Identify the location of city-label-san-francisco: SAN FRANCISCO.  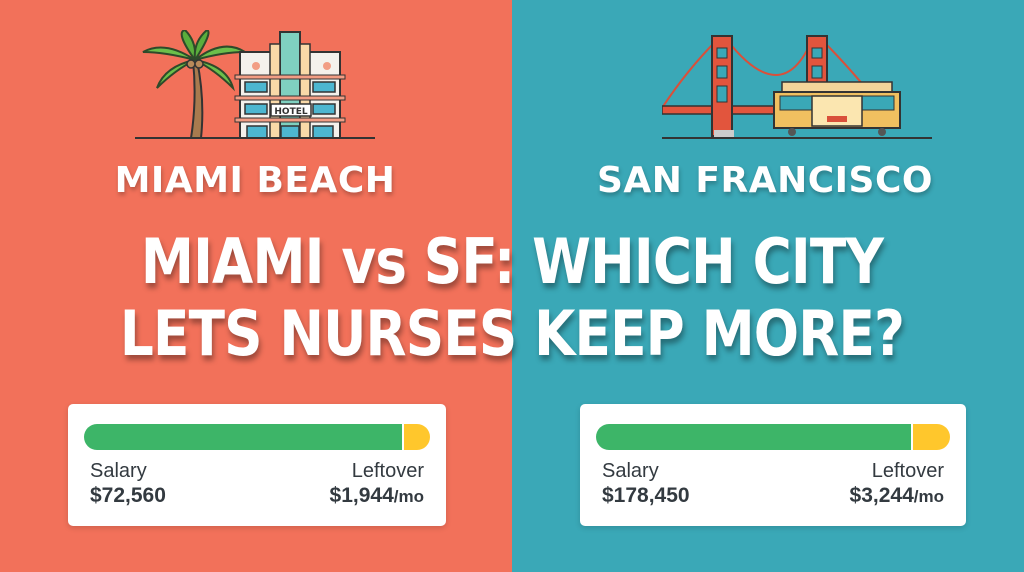
(765, 180).